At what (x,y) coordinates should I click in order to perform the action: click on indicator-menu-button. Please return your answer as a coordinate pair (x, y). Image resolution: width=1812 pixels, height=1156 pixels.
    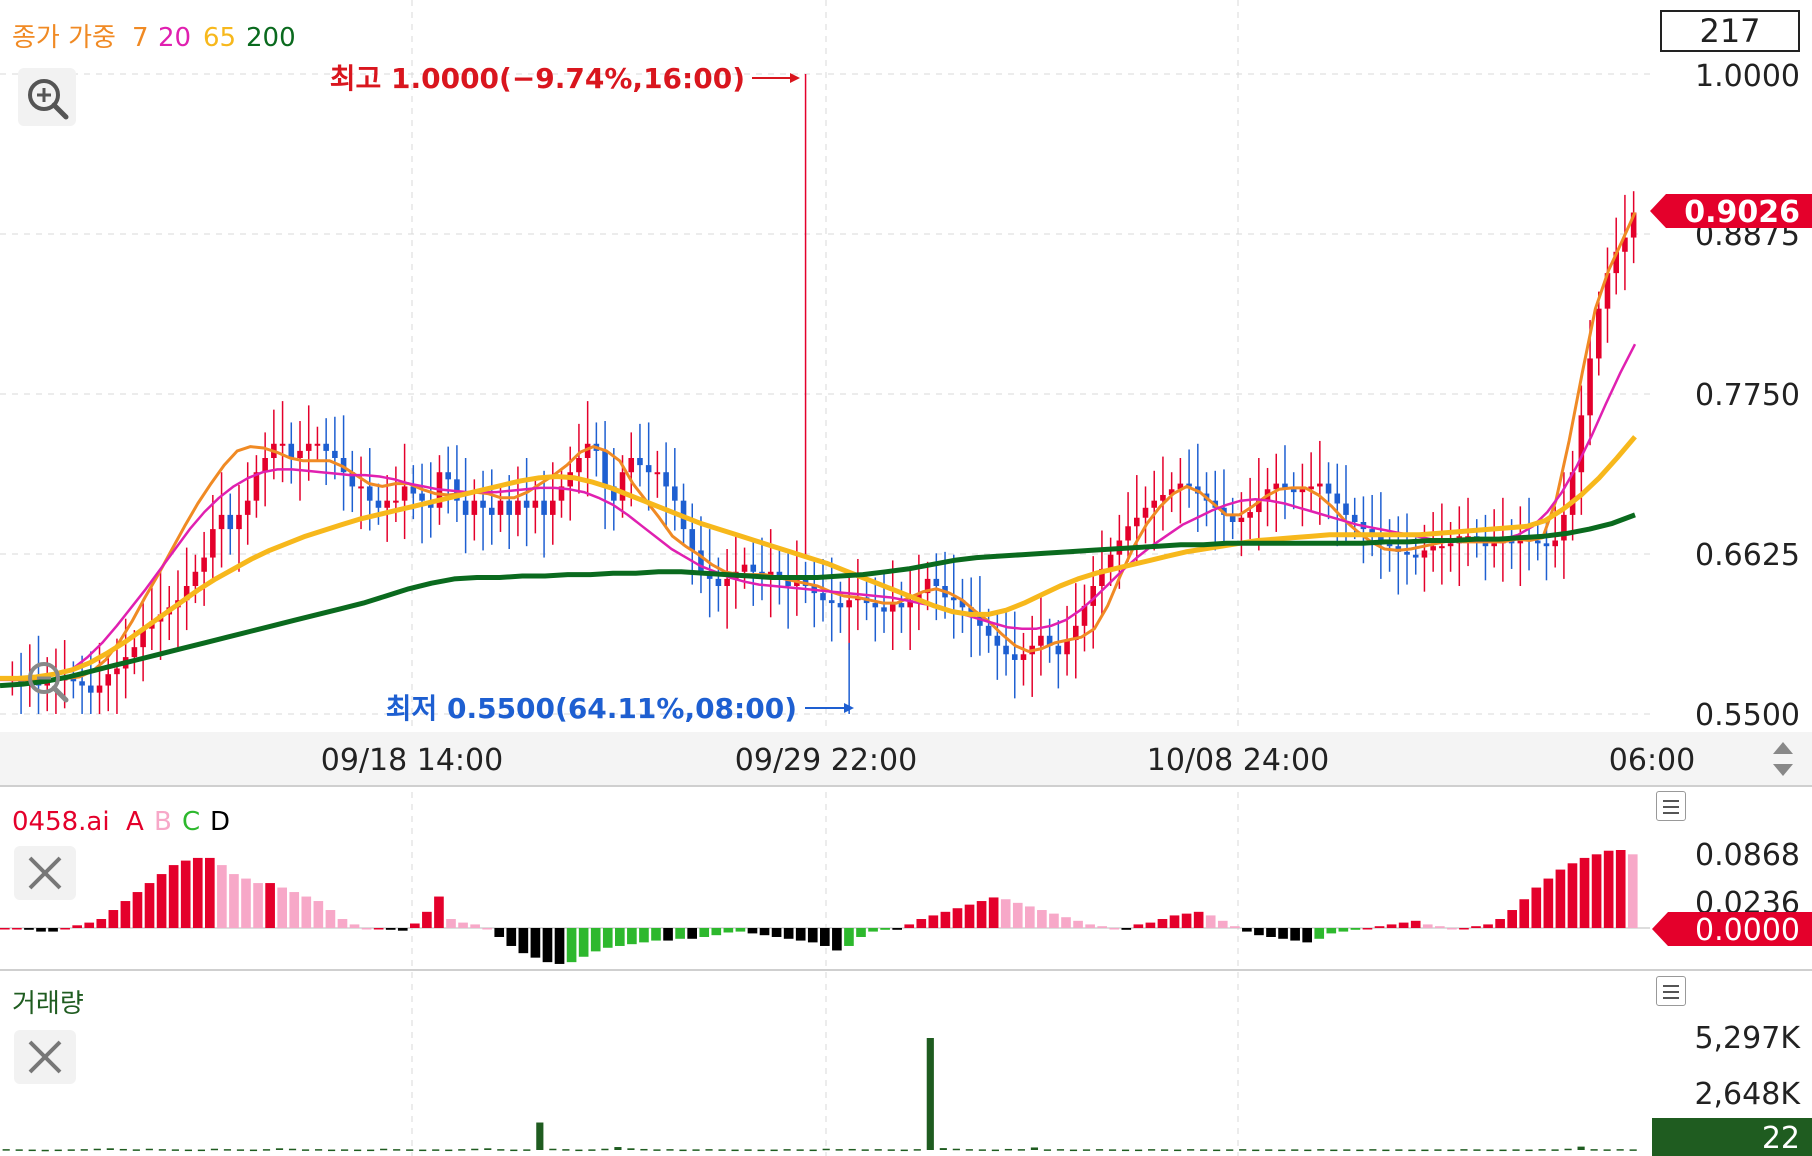
    Looking at the image, I should click on (1671, 806).